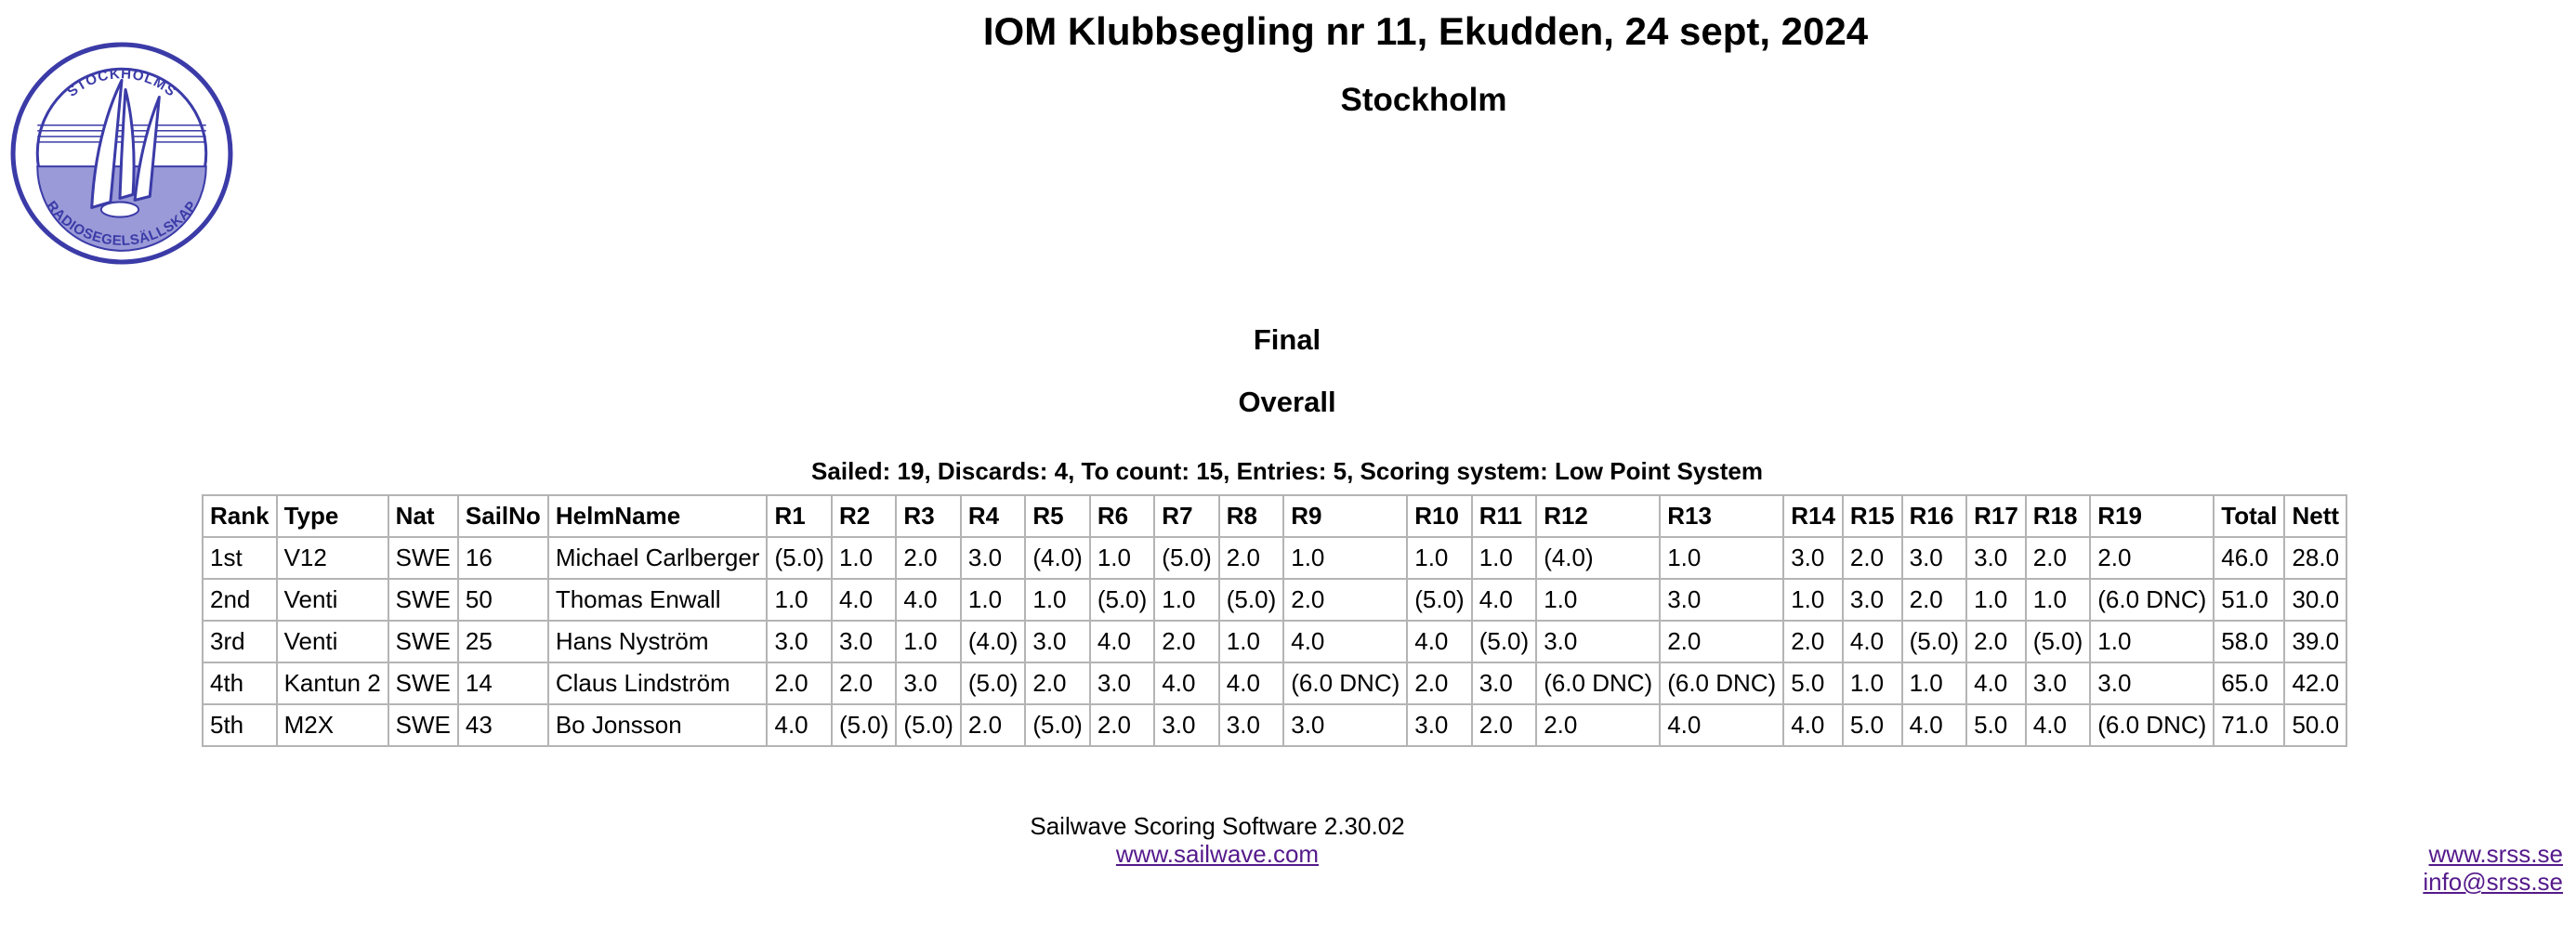  I want to click on club-links: www.srss.se info@srss.se, so click(2493, 868).